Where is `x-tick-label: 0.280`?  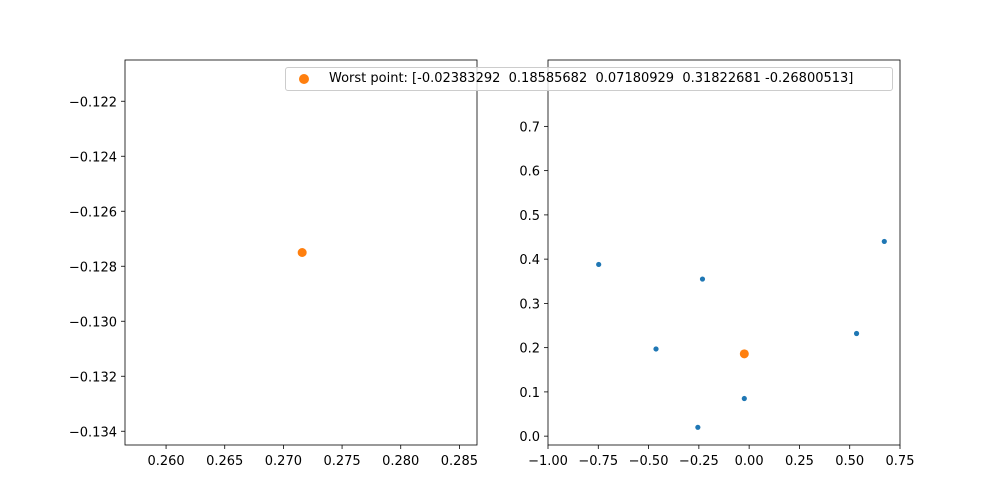 x-tick-label: 0.280 is located at coordinates (400, 461).